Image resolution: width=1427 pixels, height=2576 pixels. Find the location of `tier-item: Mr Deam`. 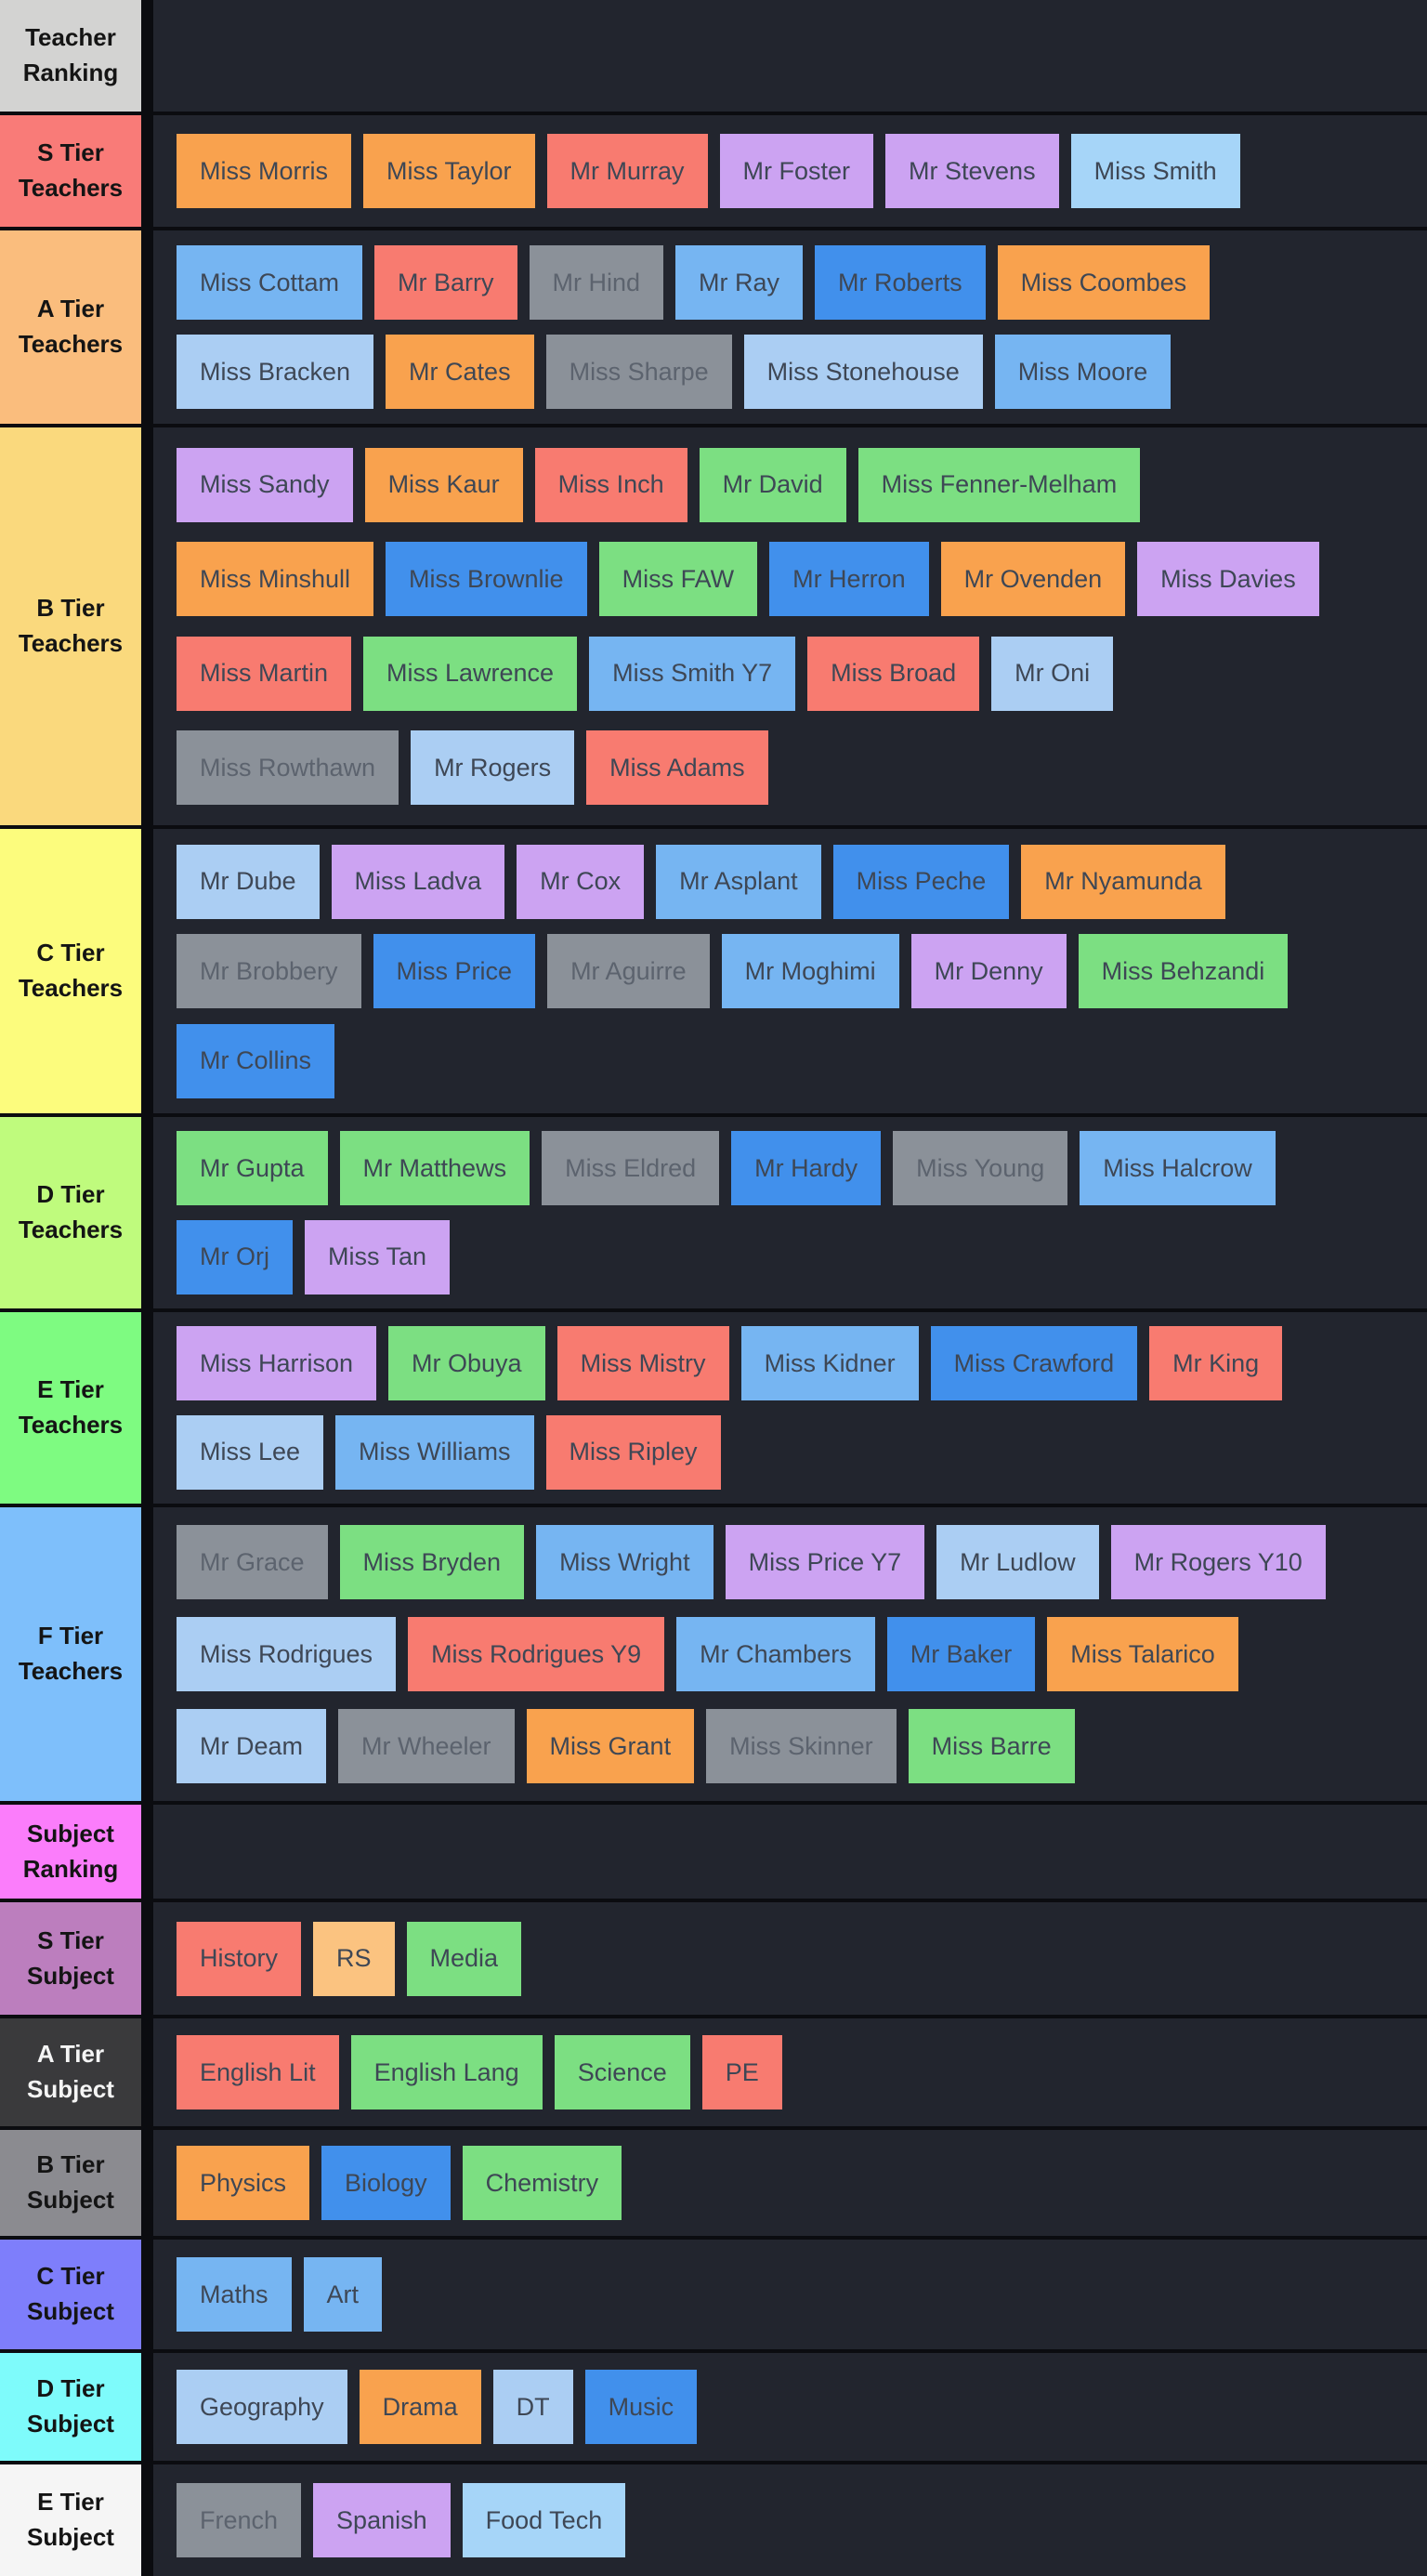

tier-item: Mr Deam is located at coordinates (252, 1746).